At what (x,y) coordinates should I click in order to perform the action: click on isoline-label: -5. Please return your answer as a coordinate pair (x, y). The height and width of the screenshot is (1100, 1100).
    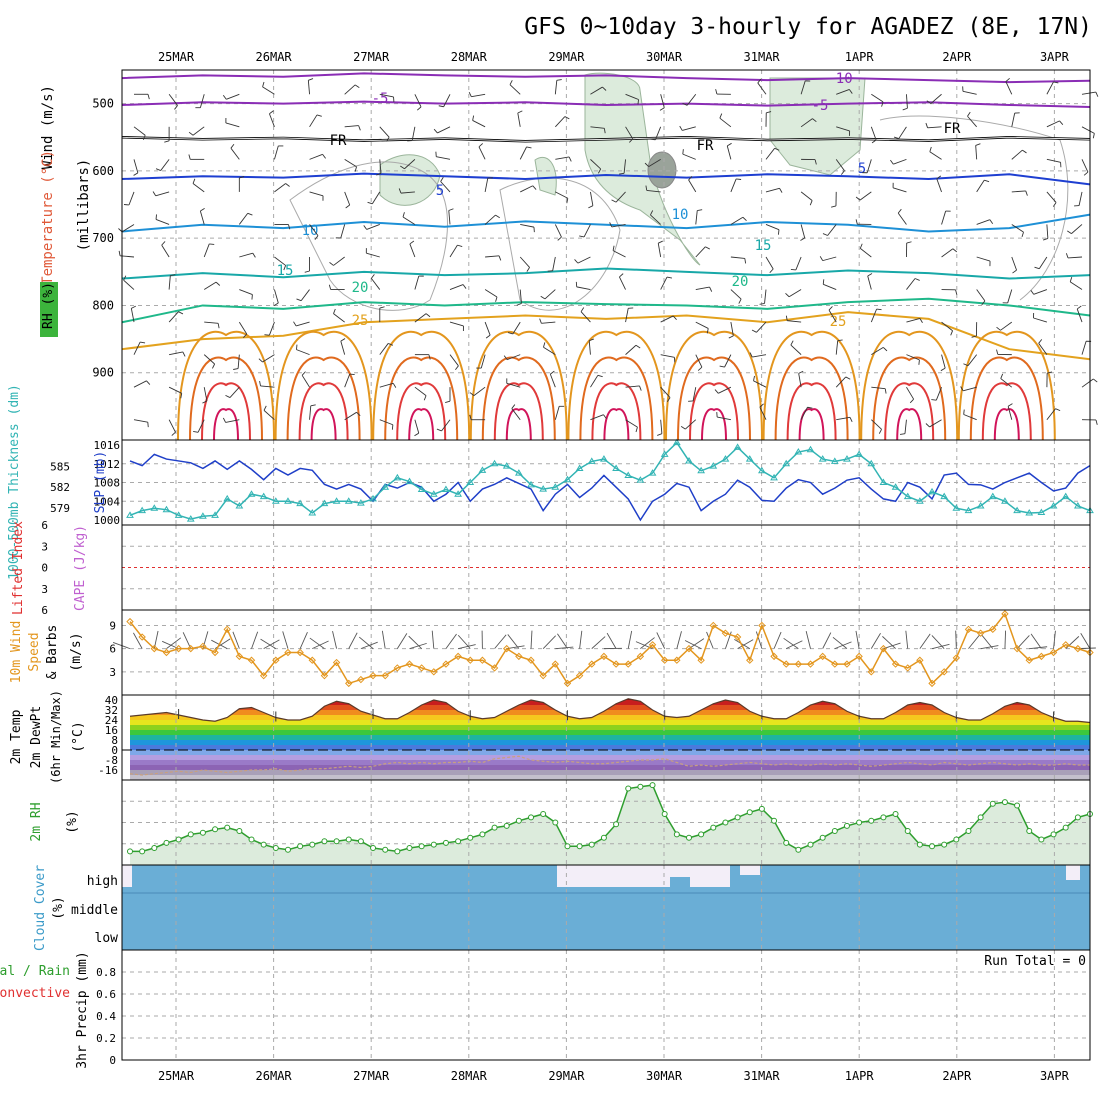
    Looking at the image, I should click on (820, 106).